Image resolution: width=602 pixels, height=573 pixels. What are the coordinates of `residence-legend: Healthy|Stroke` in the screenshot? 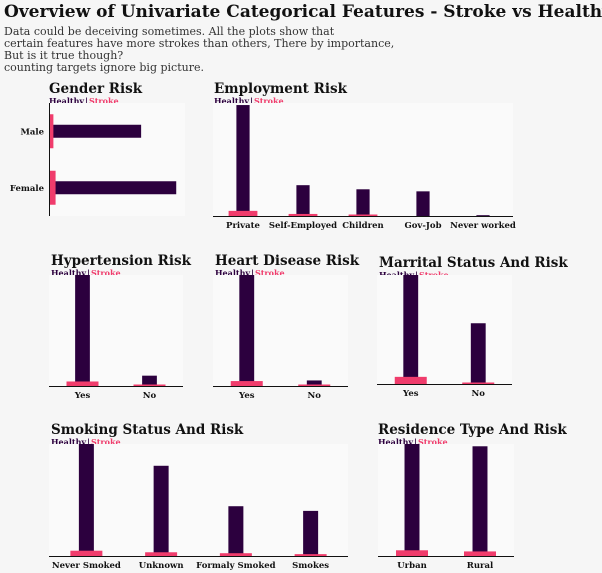 It's located at (413, 442).